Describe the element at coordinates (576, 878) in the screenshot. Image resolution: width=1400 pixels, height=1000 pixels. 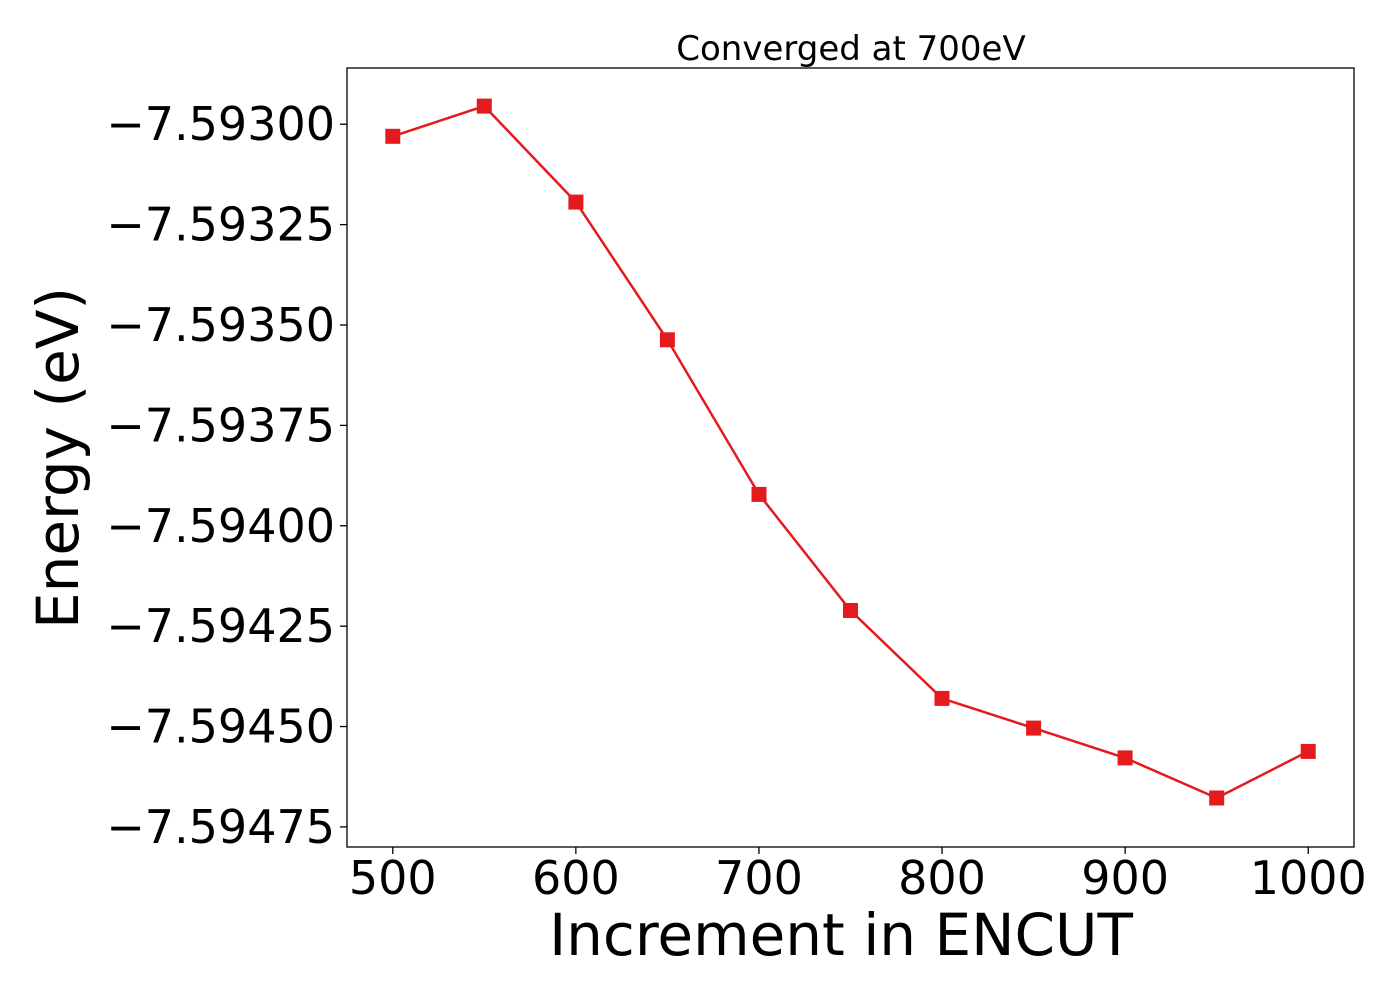
I see `x-tick-label: 600` at that location.